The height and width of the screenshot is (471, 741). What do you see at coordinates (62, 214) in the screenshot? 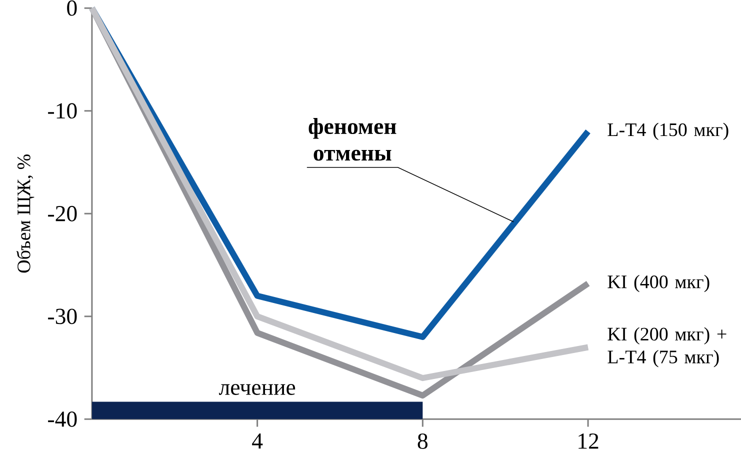
I see `y-tick-label: -20` at bounding box center [62, 214].